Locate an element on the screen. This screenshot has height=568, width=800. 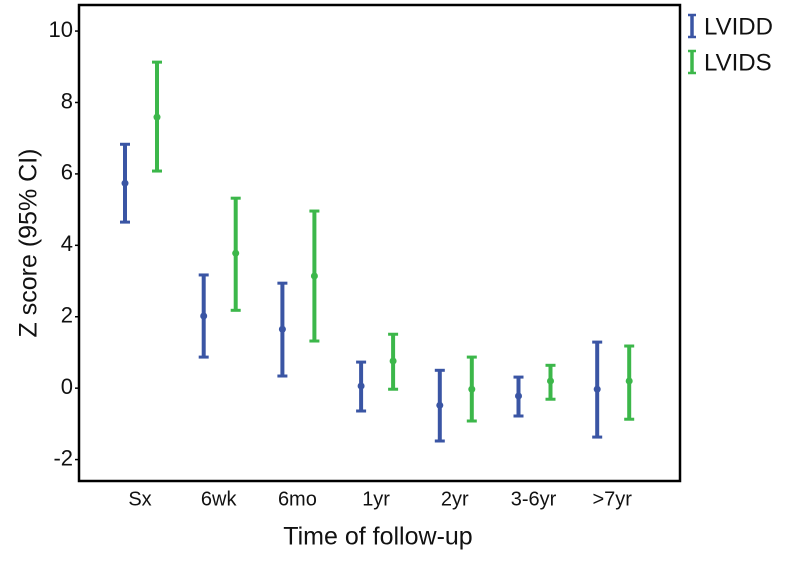
y-tick-label: -2 is located at coordinates (63, 457).